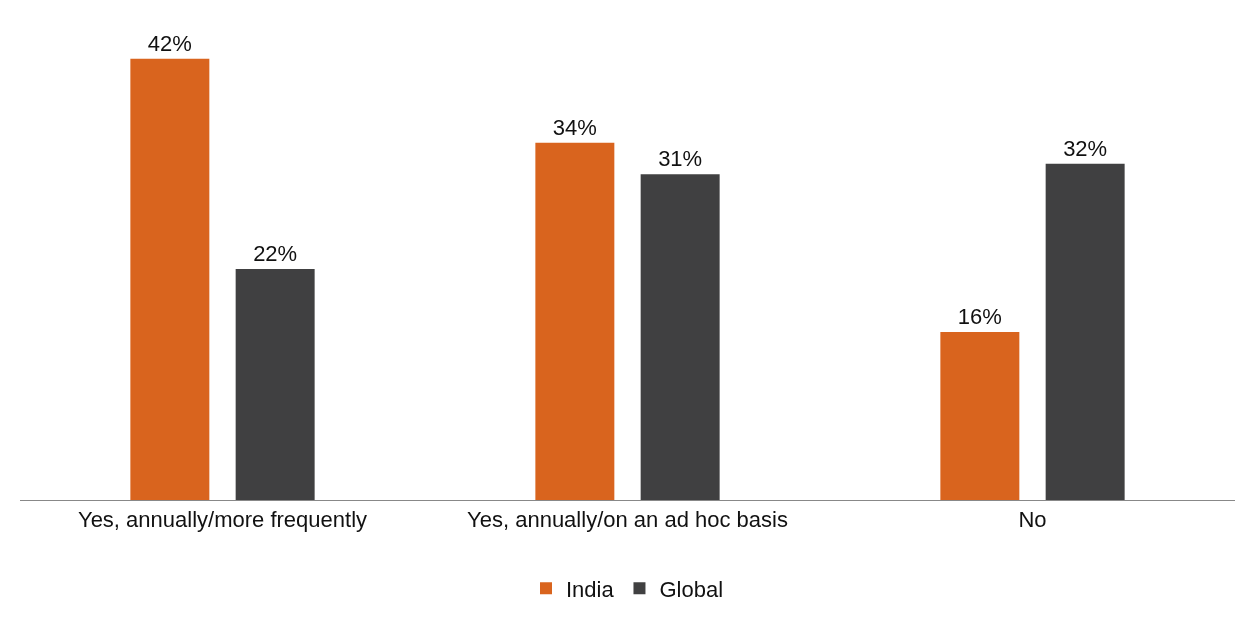 The width and height of the screenshot is (1255, 630). Describe the element at coordinates (691, 589) in the screenshot. I see `legend-label: Global` at that location.